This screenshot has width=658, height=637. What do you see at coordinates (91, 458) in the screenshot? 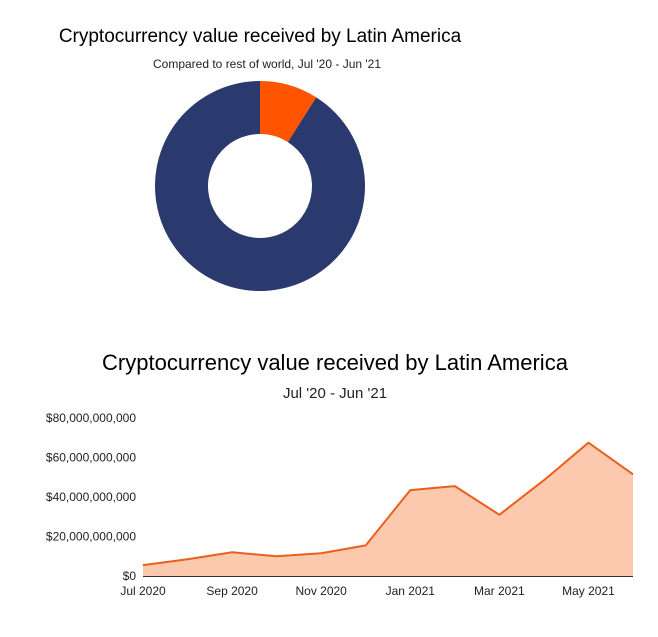
I see `y-tick-label: $60,000,000,000` at bounding box center [91, 458].